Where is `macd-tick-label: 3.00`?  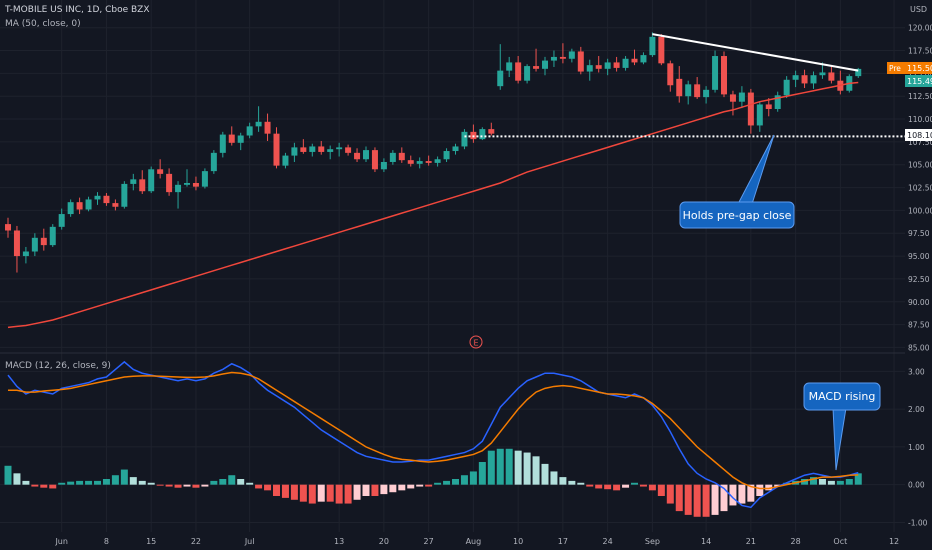 macd-tick-label: 3.00 is located at coordinates (916, 371).